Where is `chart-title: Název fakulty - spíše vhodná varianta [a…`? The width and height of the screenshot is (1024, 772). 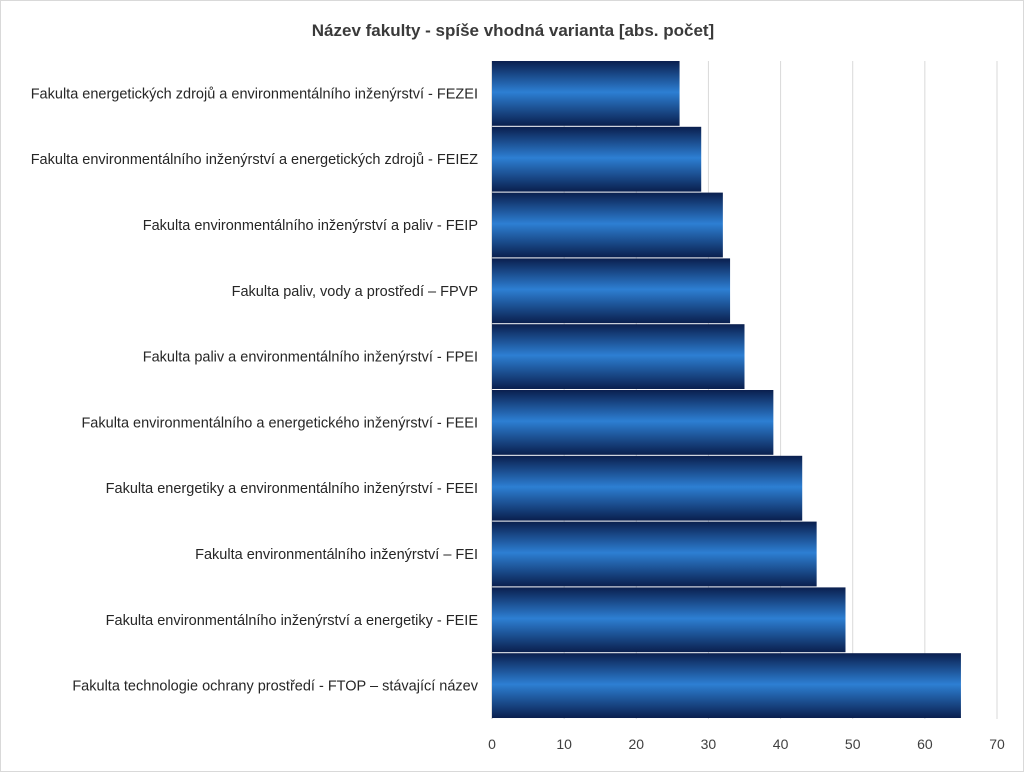 chart-title: Název fakulty - spíše vhodná varianta [a… is located at coordinates (513, 30).